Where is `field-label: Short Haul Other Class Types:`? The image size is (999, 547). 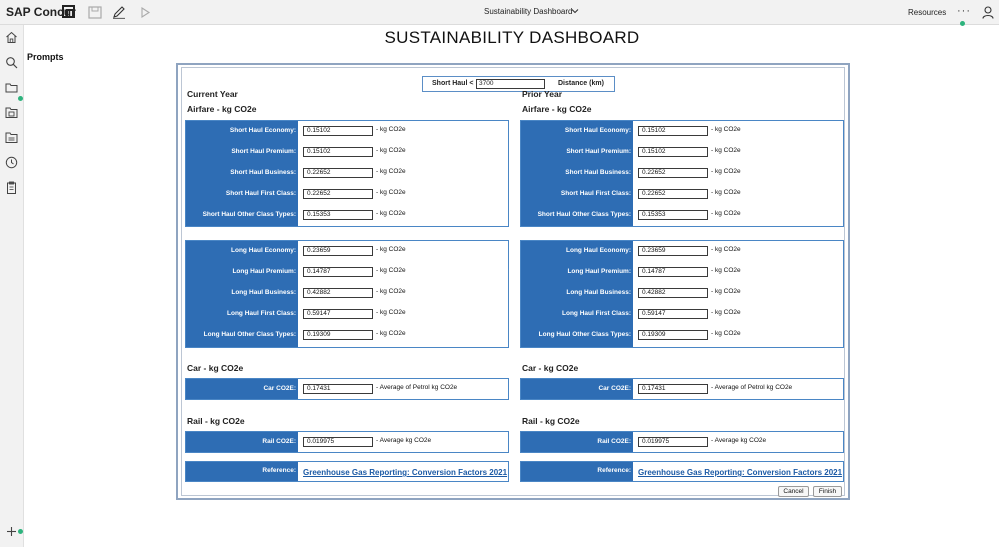
field-label: Short Haul Other Class Types: is located at coordinates (249, 214).